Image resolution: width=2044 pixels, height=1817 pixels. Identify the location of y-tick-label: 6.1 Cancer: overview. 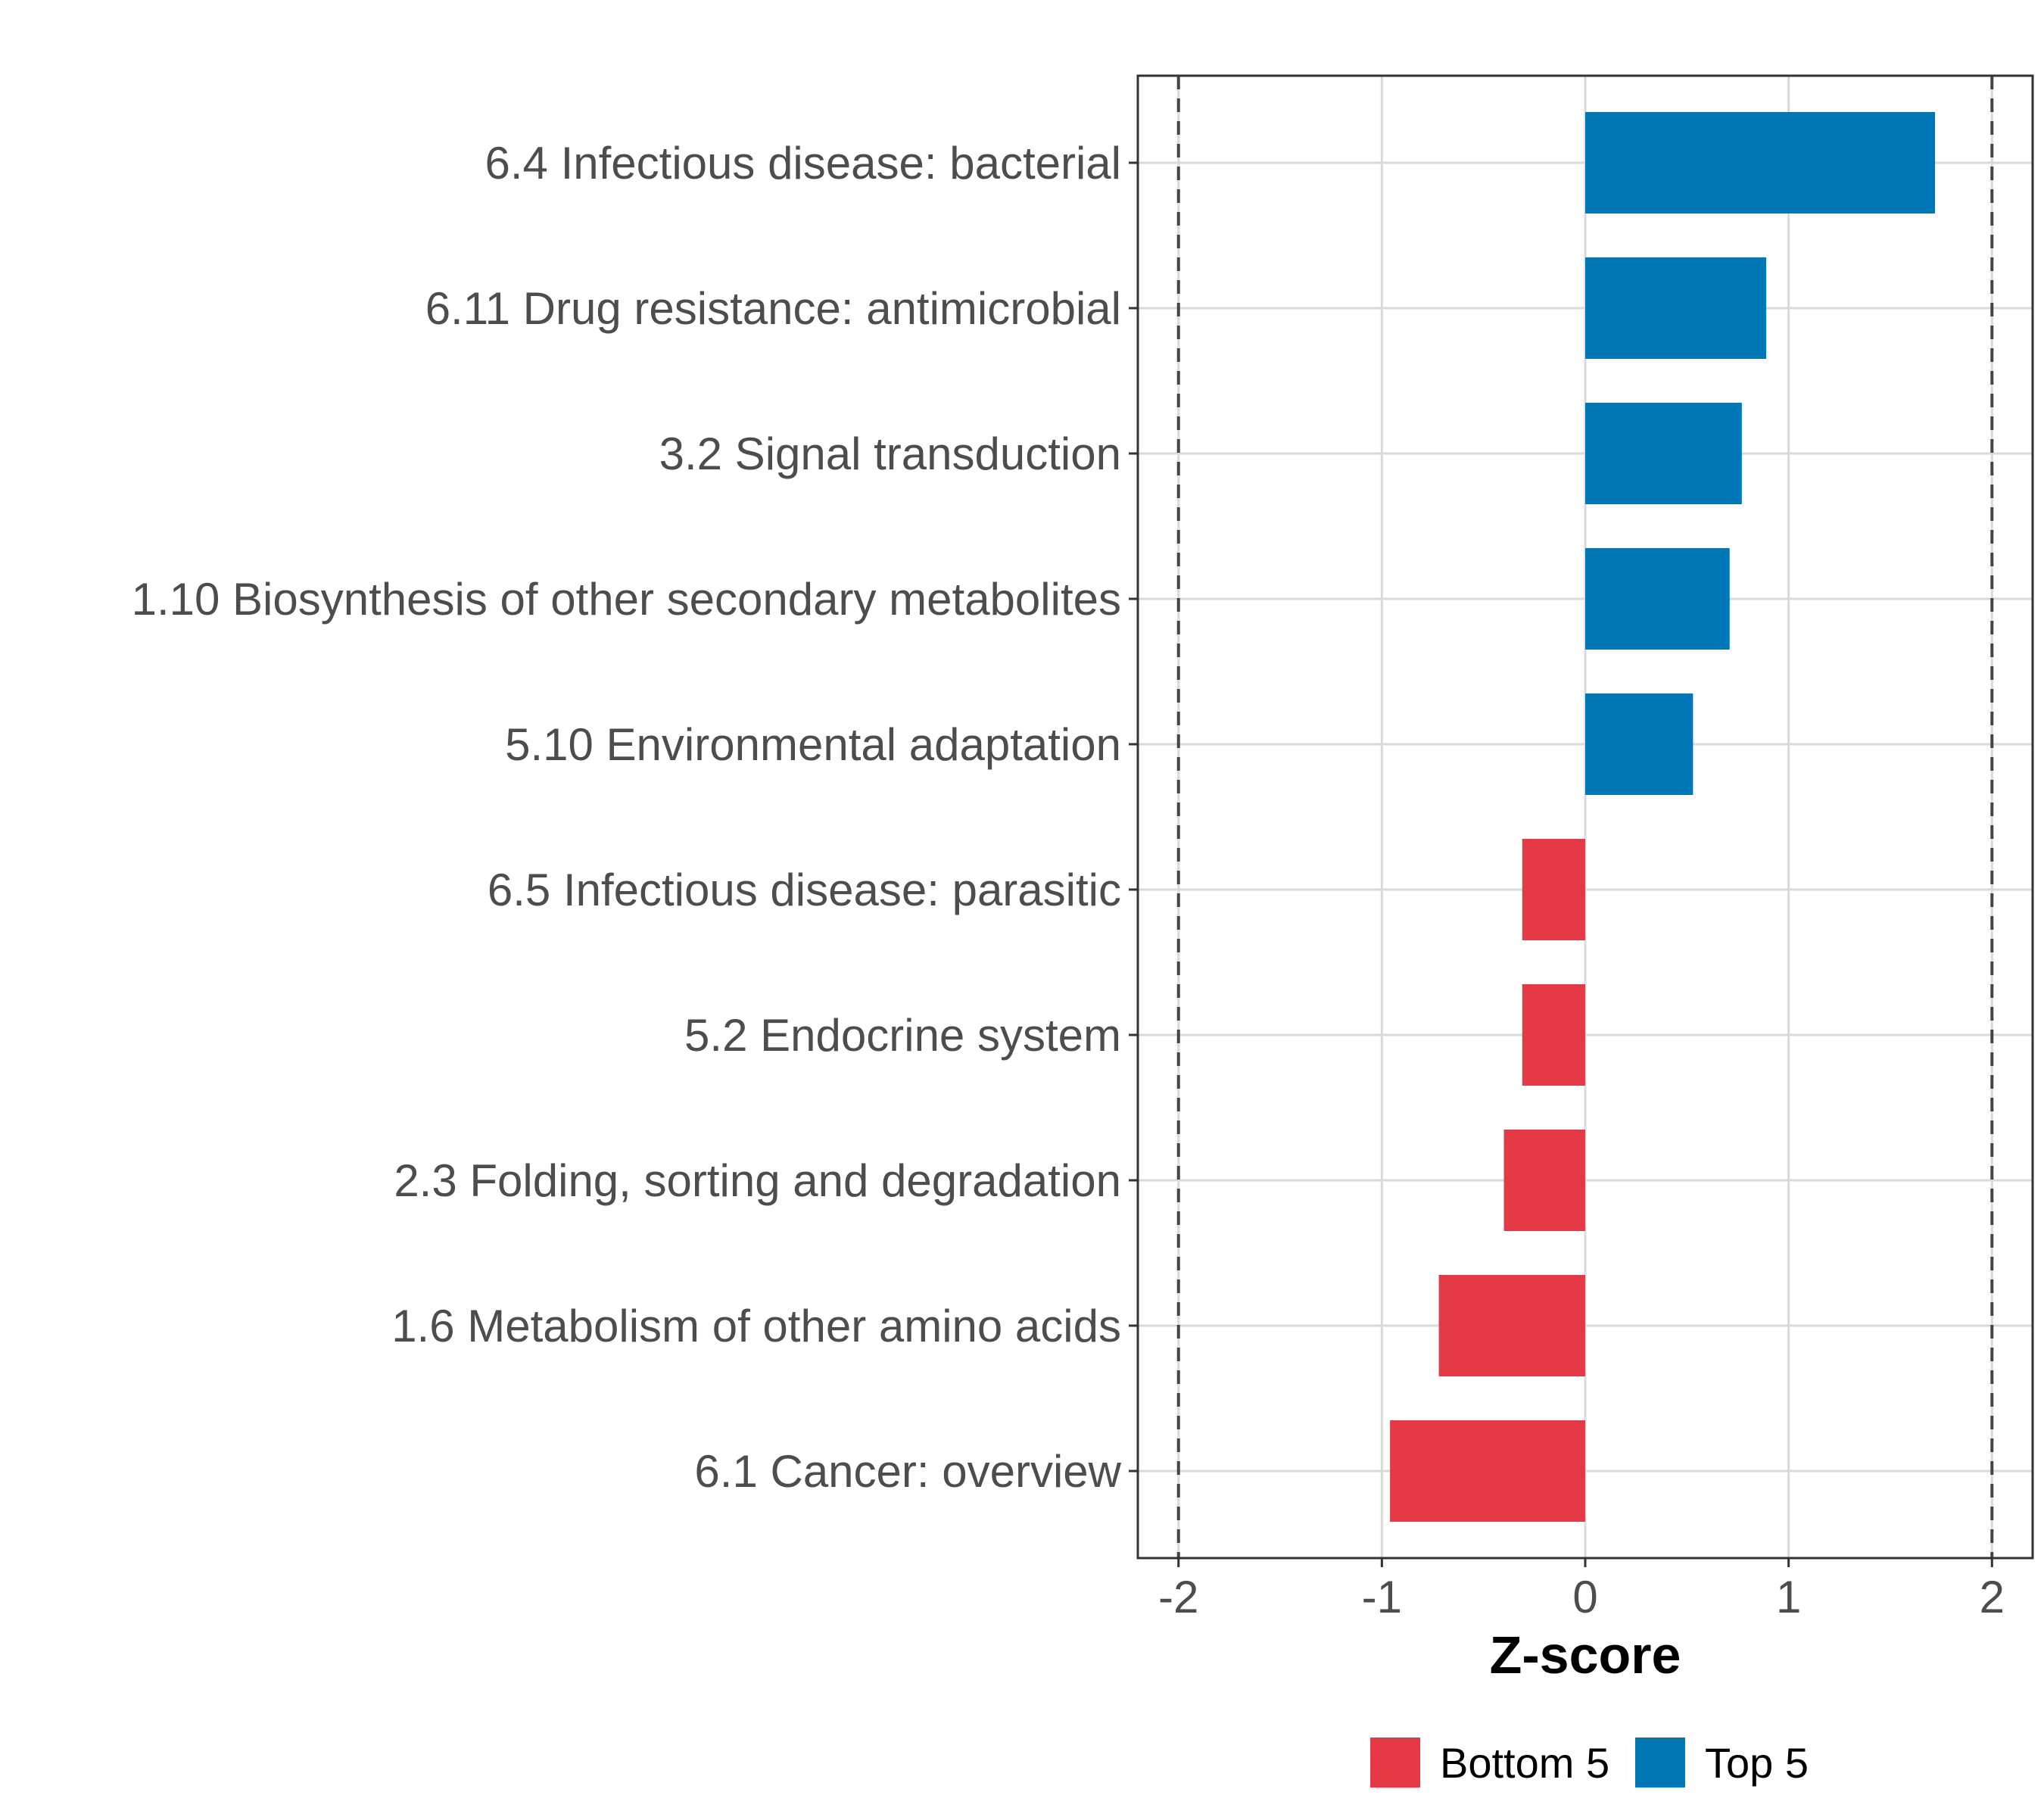
(907, 1471).